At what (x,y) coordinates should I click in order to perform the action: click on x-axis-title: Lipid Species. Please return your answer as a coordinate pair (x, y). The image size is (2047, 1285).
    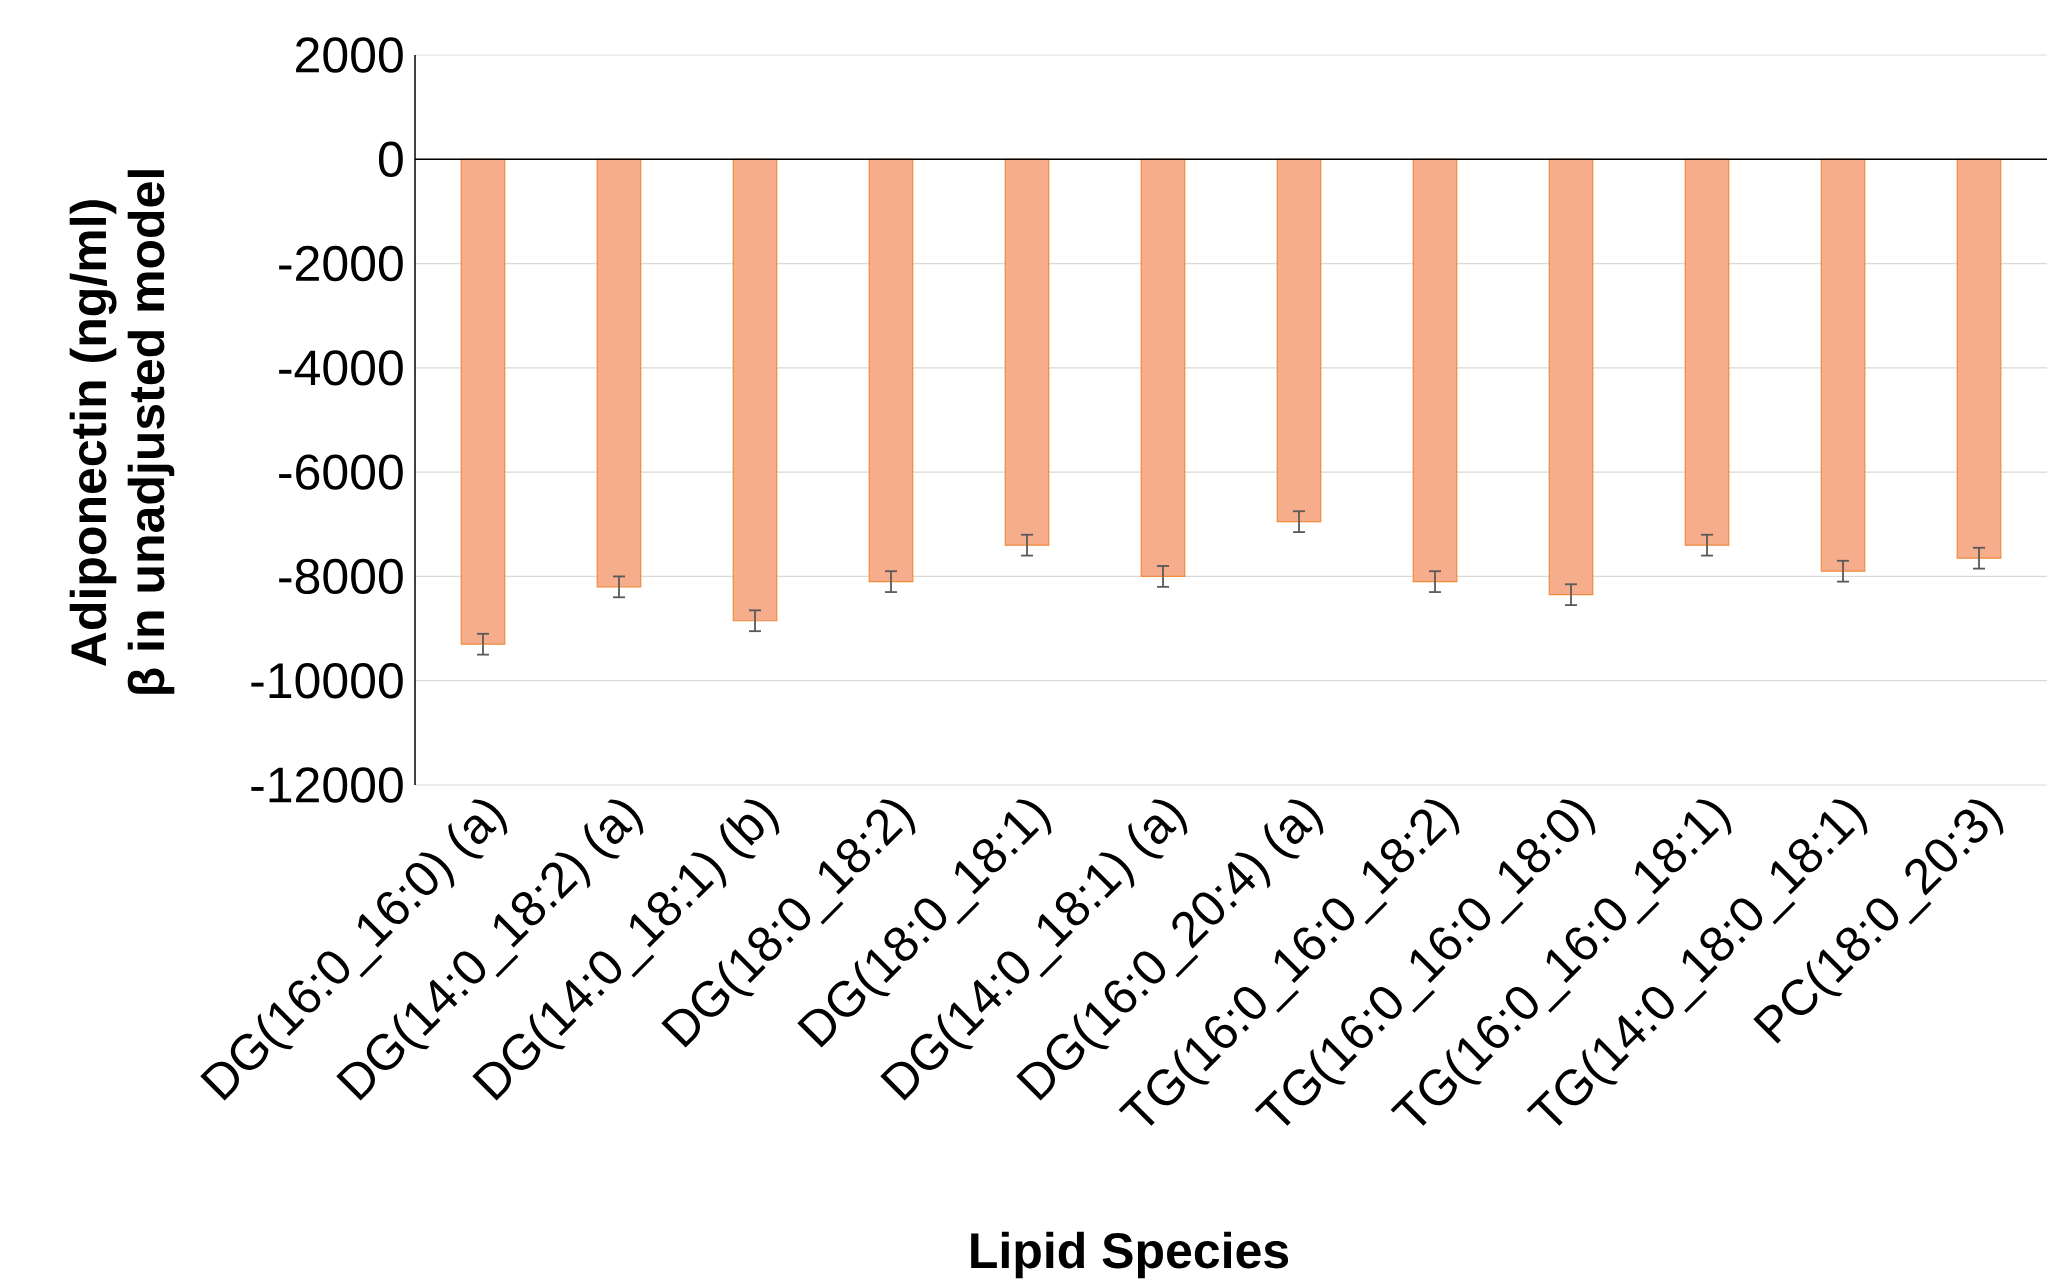
    Looking at the image, I should click on (1130, 1255).